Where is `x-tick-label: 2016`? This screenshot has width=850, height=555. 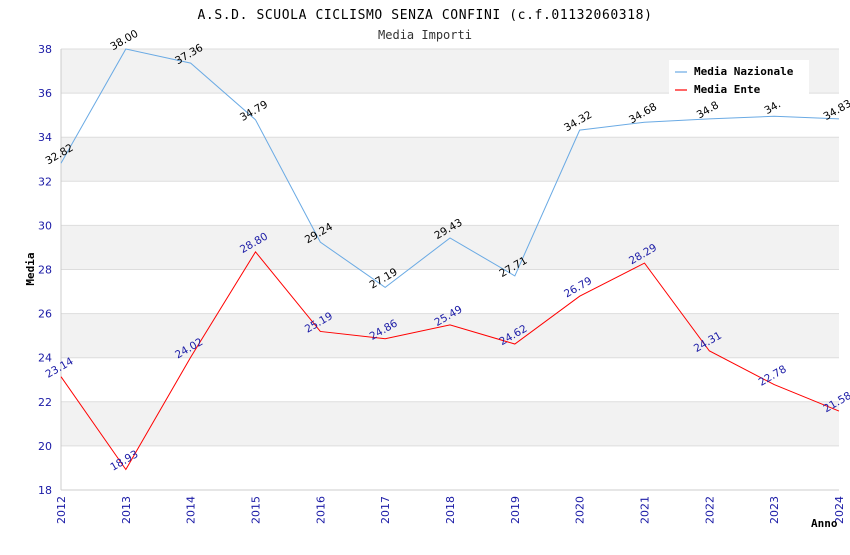
x-tick-label: 2016 is located at coordinates (320, 510).